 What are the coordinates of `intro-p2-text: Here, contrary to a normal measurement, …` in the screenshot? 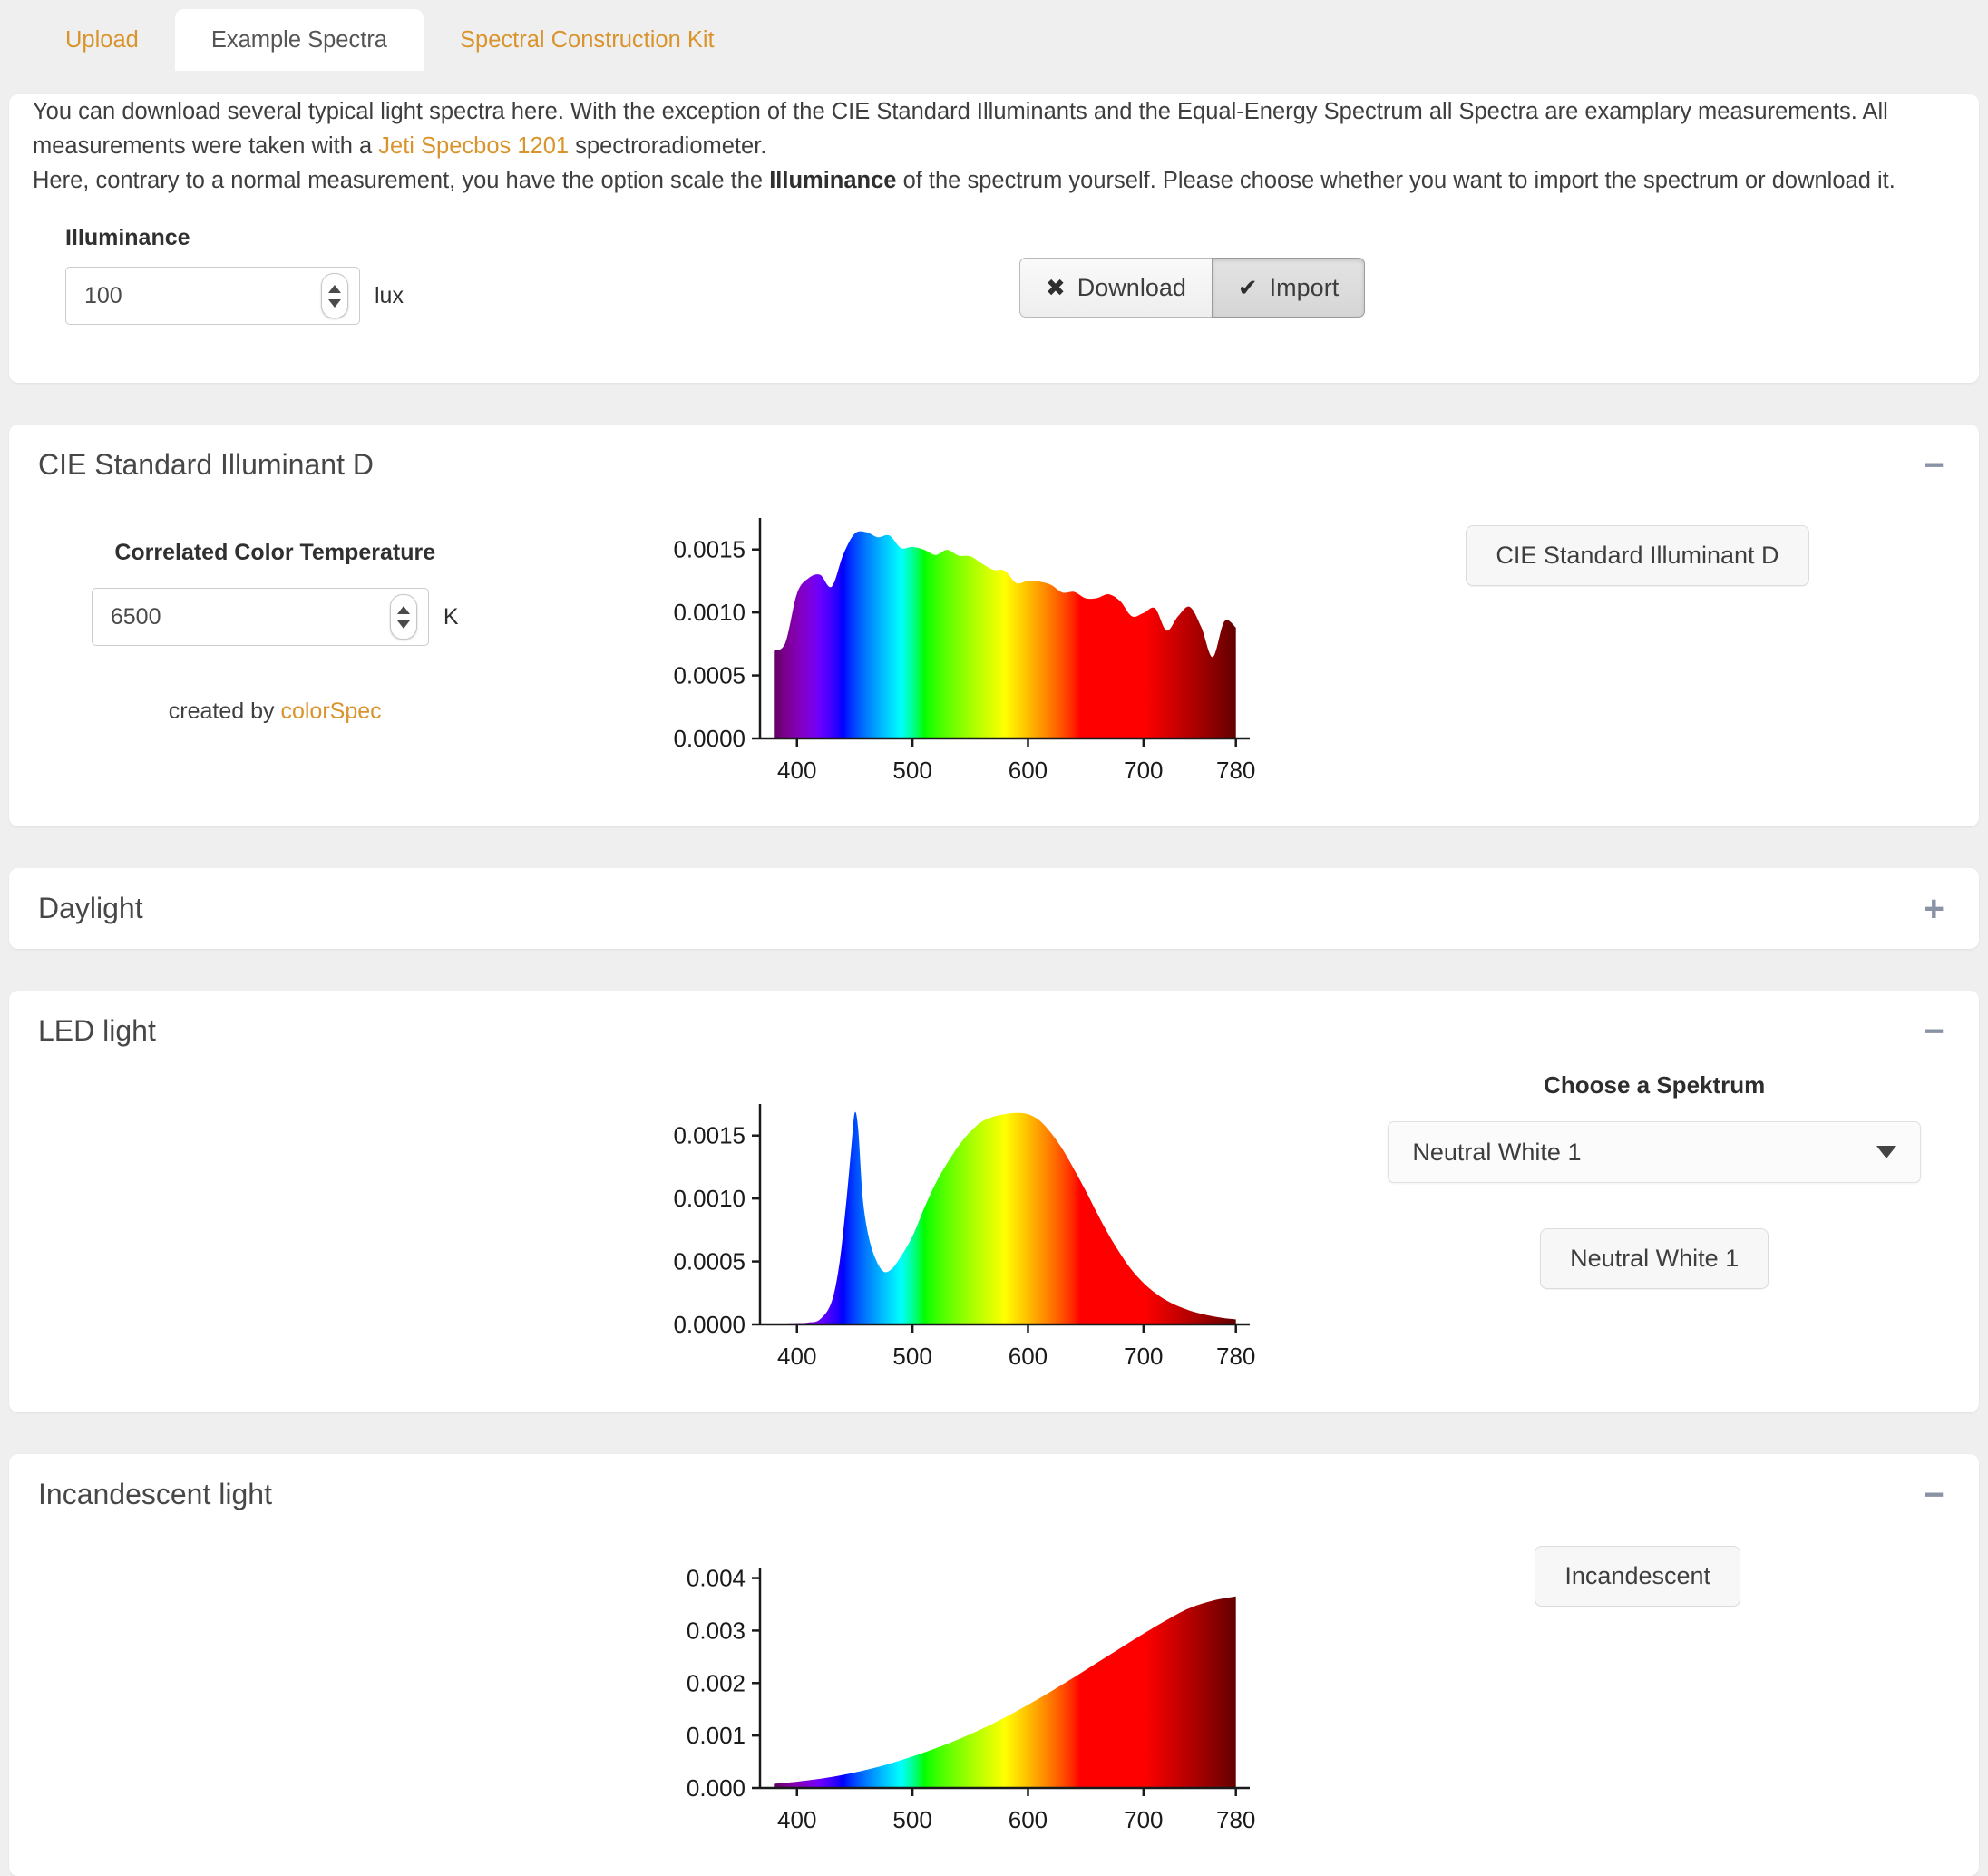 It's located at (401, 180).